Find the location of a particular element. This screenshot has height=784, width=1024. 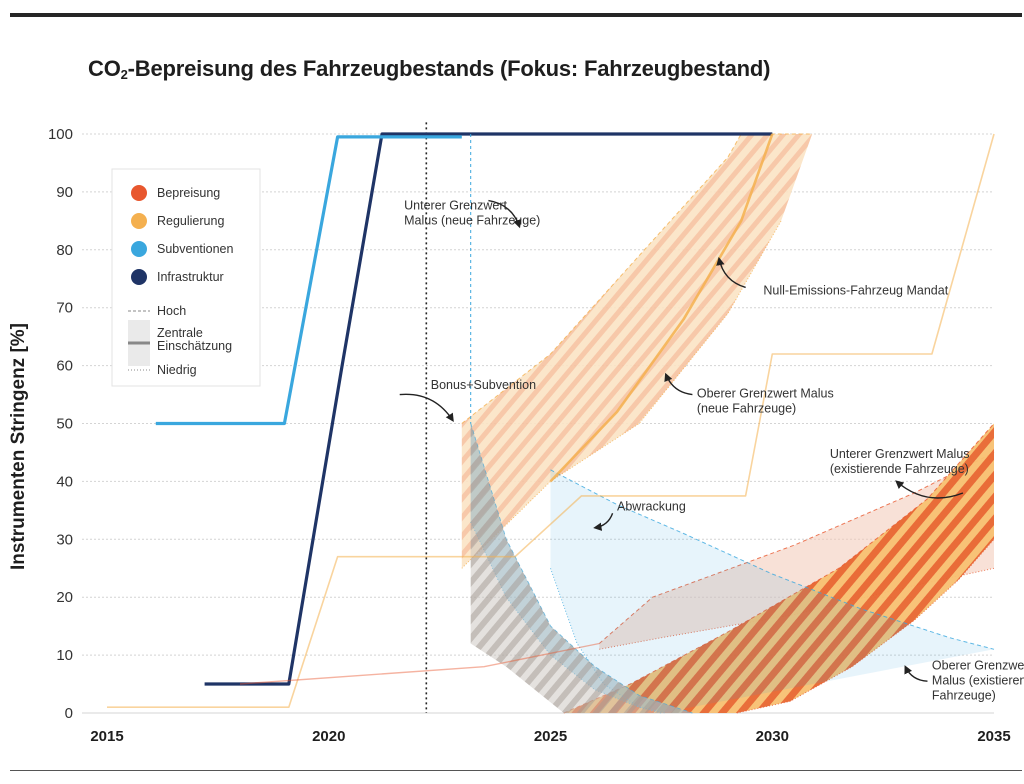

annotation-5-line-1: Unterer Grenzwert Malus is located at coordinates (900, 454).